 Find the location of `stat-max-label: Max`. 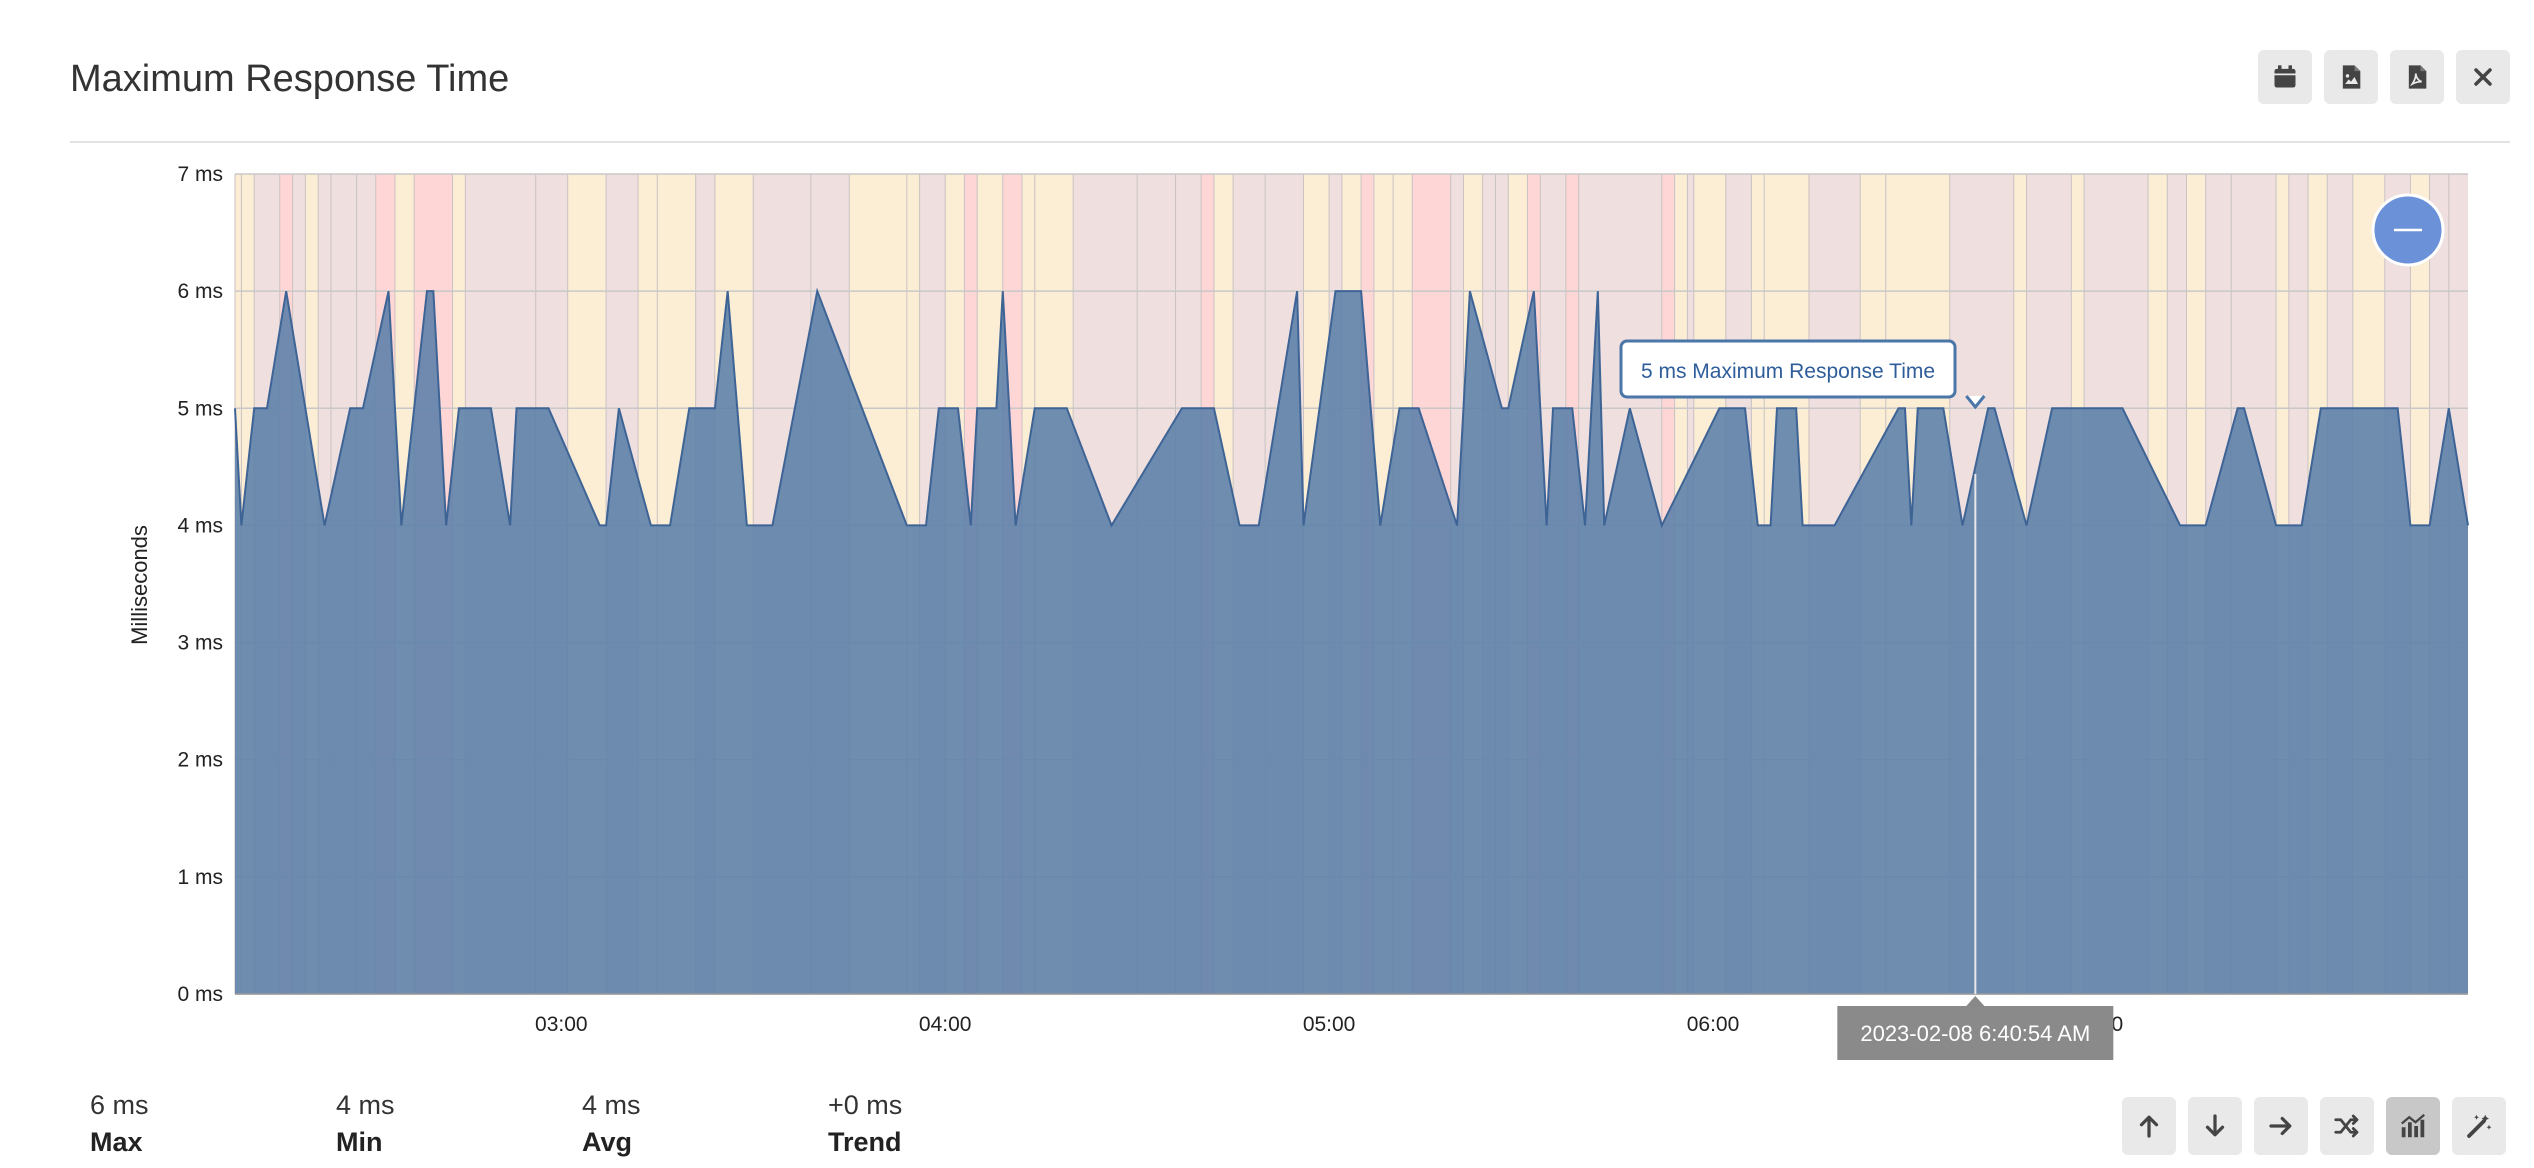

stat-max-label: Max is located at coordinates (116, 1142).